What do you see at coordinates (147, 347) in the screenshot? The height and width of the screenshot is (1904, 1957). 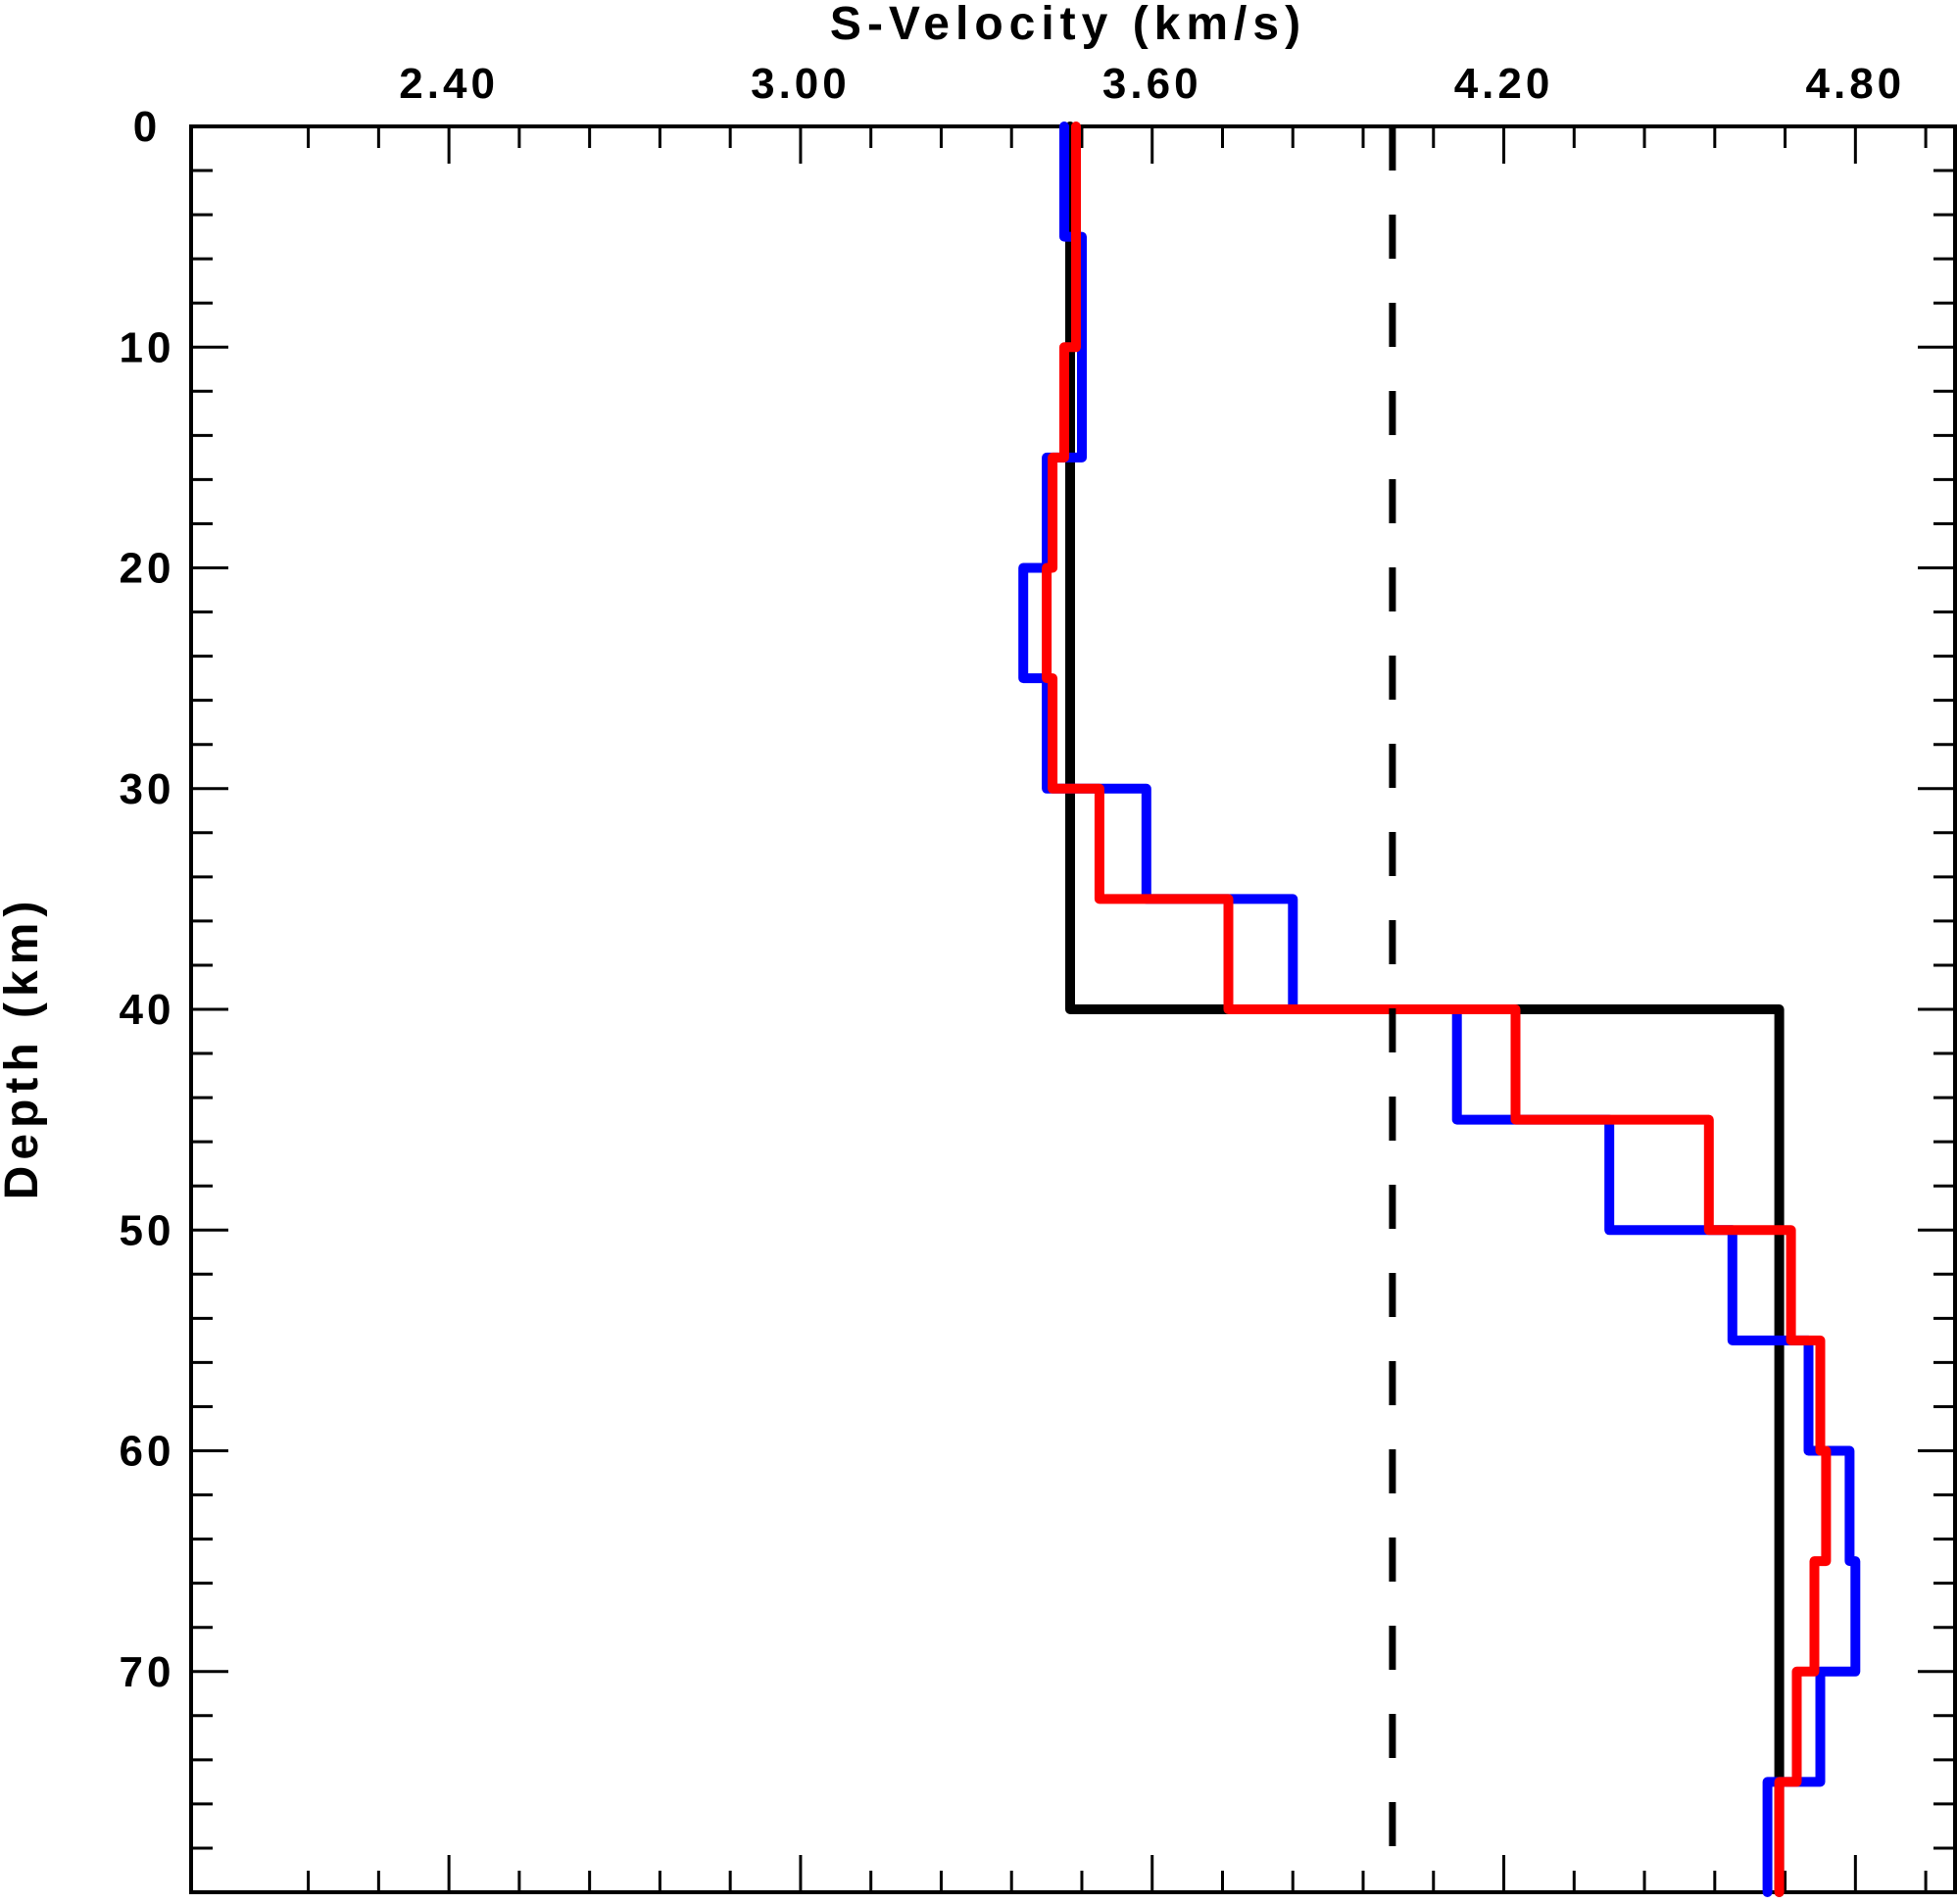 I see `y-tick-label: 10` at bounding box center [147, 347].